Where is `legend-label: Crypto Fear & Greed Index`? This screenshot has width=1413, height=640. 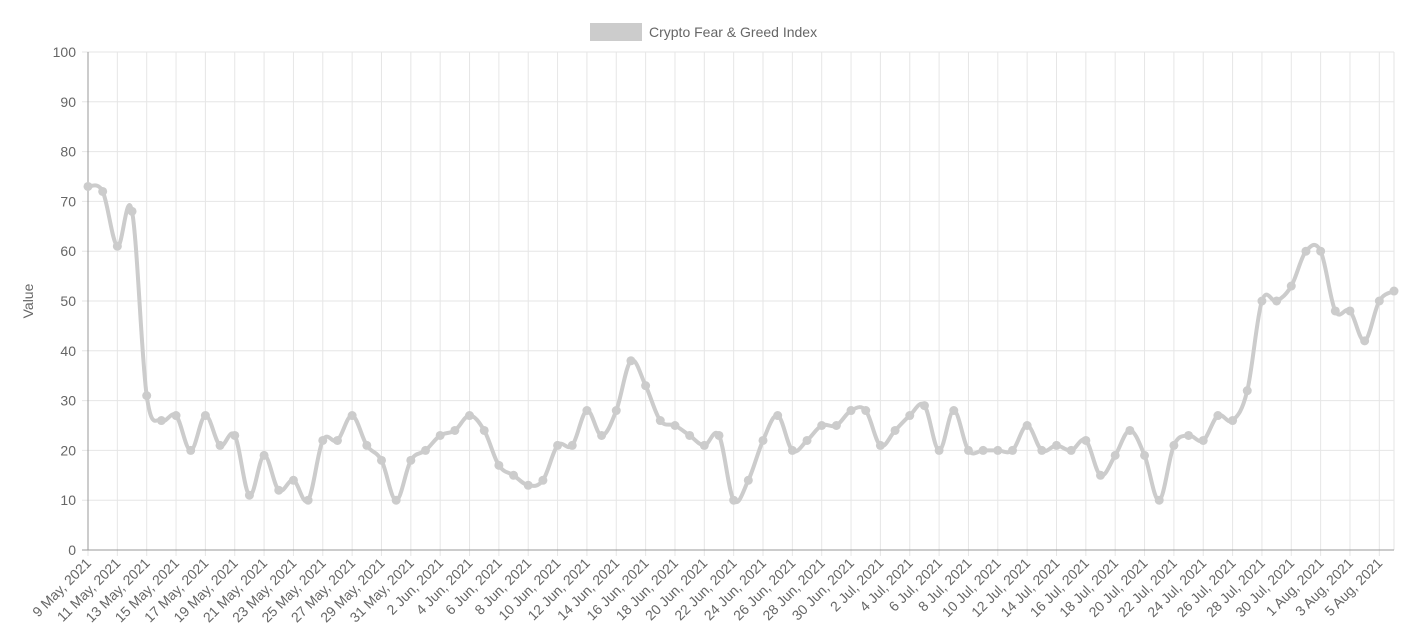 legend-label: Crypto Fear & Greed Index is located at coordinates (733, 32).